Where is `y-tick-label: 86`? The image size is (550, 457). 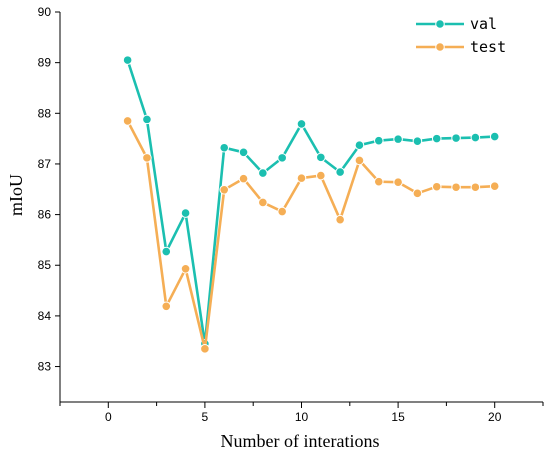 y-tick-label: 86 is located at coordinates (45, 215).